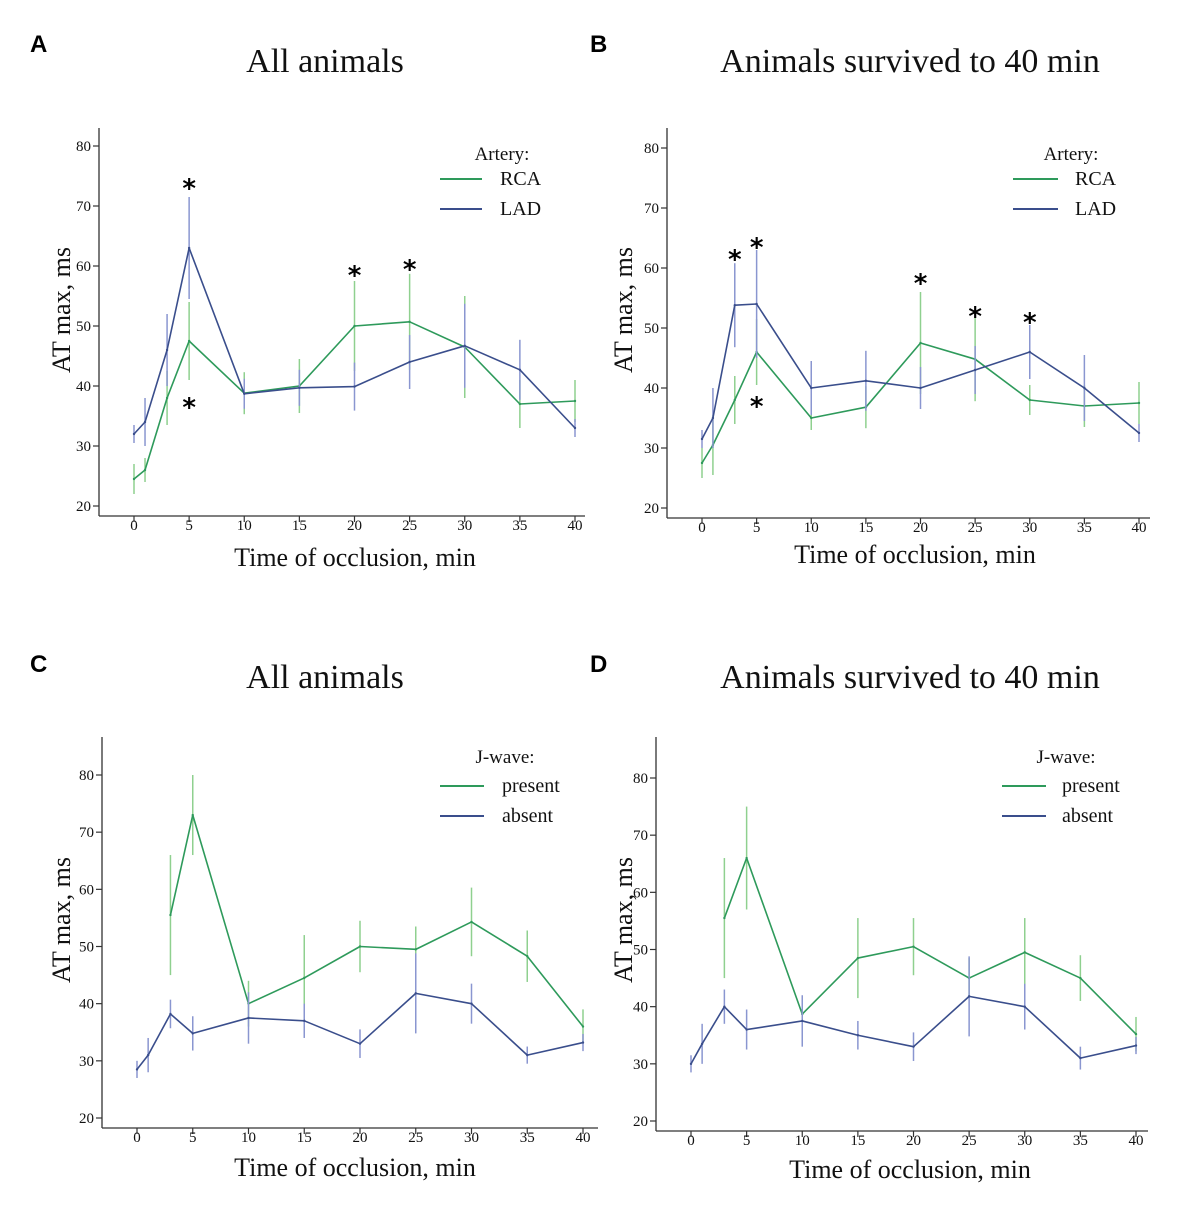  What do you see at coordinates (1095, 209) in the screenshot?
I see `legend-label: LAD` at bounding box center [1095, 209].